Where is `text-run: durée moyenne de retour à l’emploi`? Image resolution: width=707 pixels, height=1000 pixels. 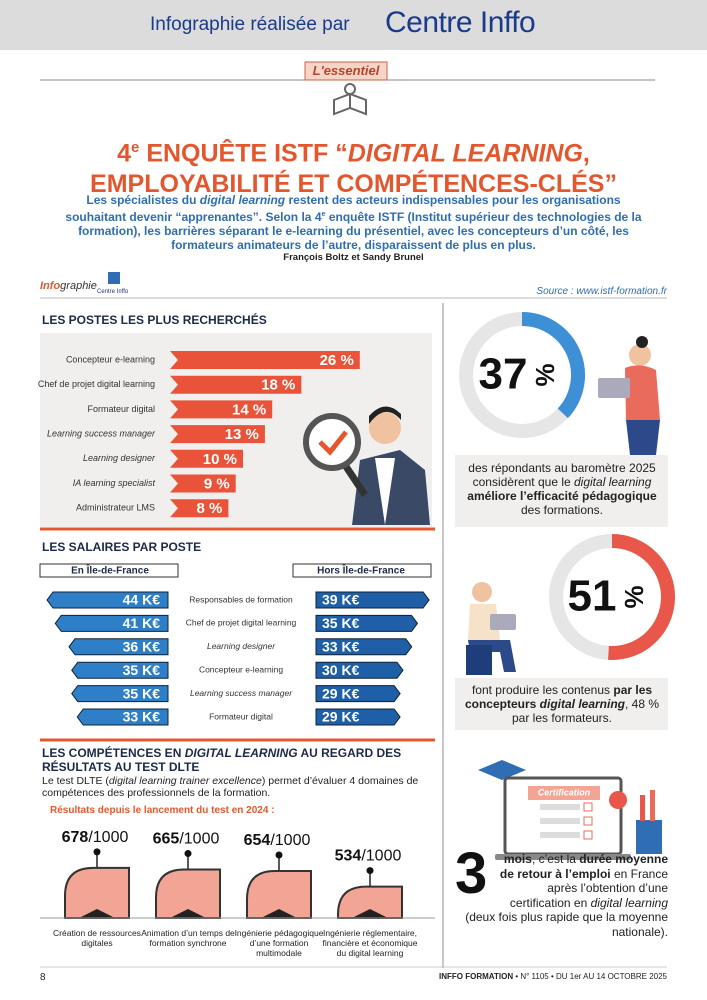 text-run: durée moyenne de retour à l’emploi is located at coordinates (583, 866).